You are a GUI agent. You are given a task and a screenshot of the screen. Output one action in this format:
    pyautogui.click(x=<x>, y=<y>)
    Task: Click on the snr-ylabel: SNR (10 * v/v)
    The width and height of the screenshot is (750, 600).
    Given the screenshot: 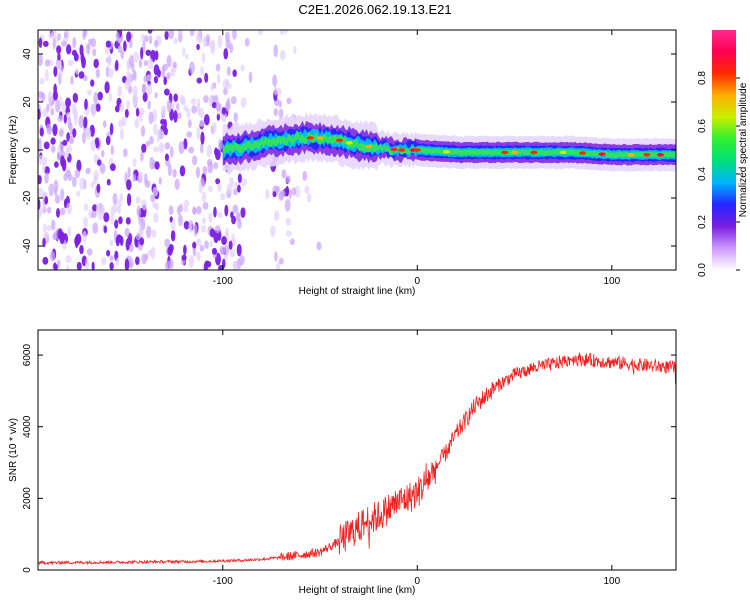 What is the action you would take?
    pyautogui.click(x=13, y=450)
    